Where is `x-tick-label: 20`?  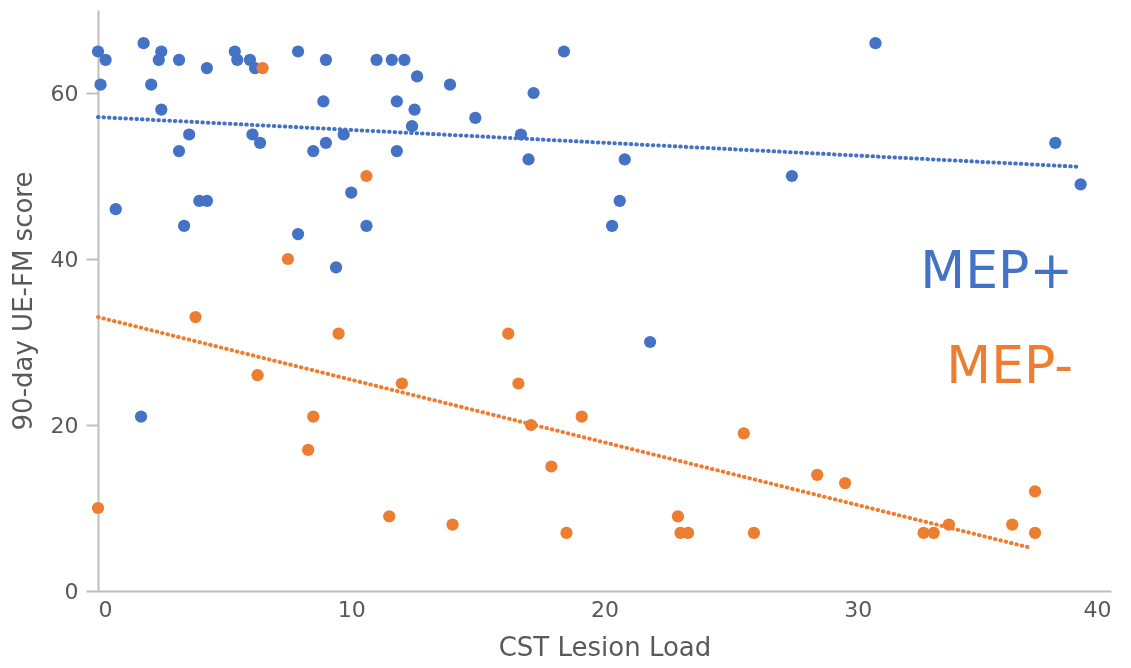
x-tick-label: 20 is located at coordinates (605, 609).